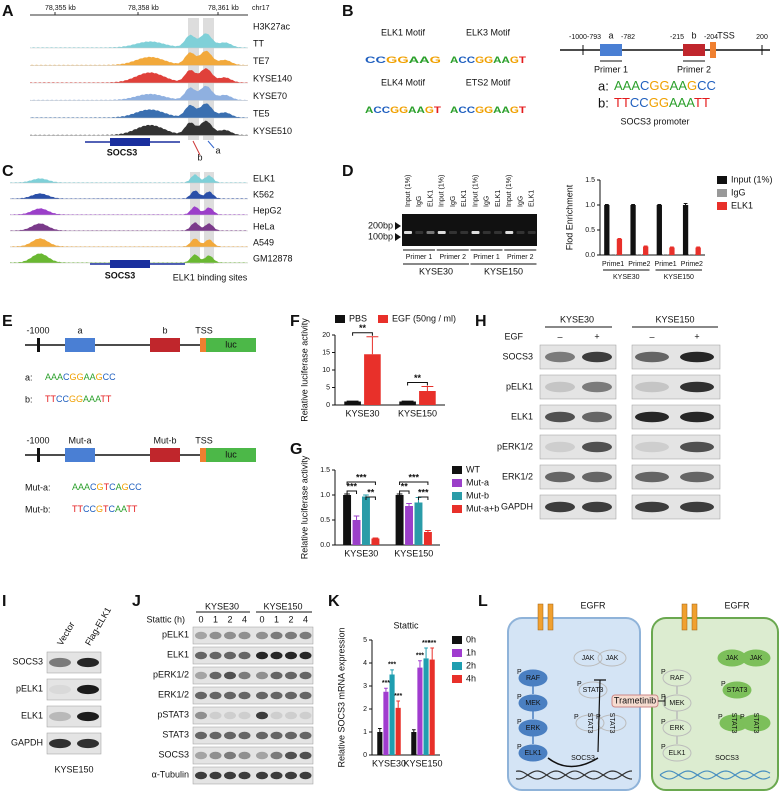 The width and height of the screenshot is (782, 795). What do you see at coordinates (635, 700) in the screenshot?
I see `inhibitor: Trametinib` at bounding box center [635, 700].